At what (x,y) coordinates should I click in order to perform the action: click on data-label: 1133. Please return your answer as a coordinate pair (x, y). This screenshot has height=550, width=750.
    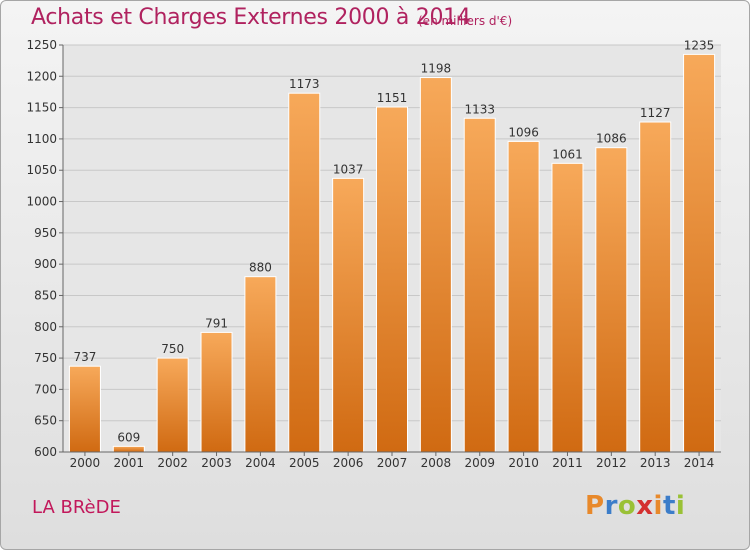
    Looking at the image, I should click on (479, 109).